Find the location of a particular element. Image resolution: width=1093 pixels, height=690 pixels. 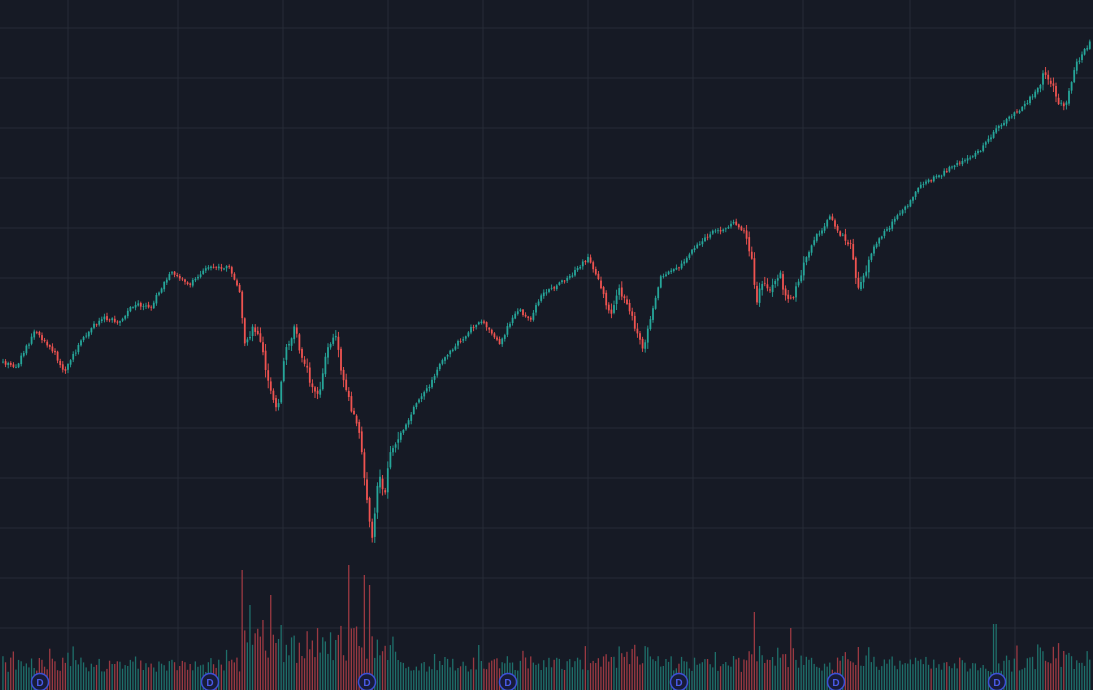

dividend-marker-circle is located at coordinates (367, 681).